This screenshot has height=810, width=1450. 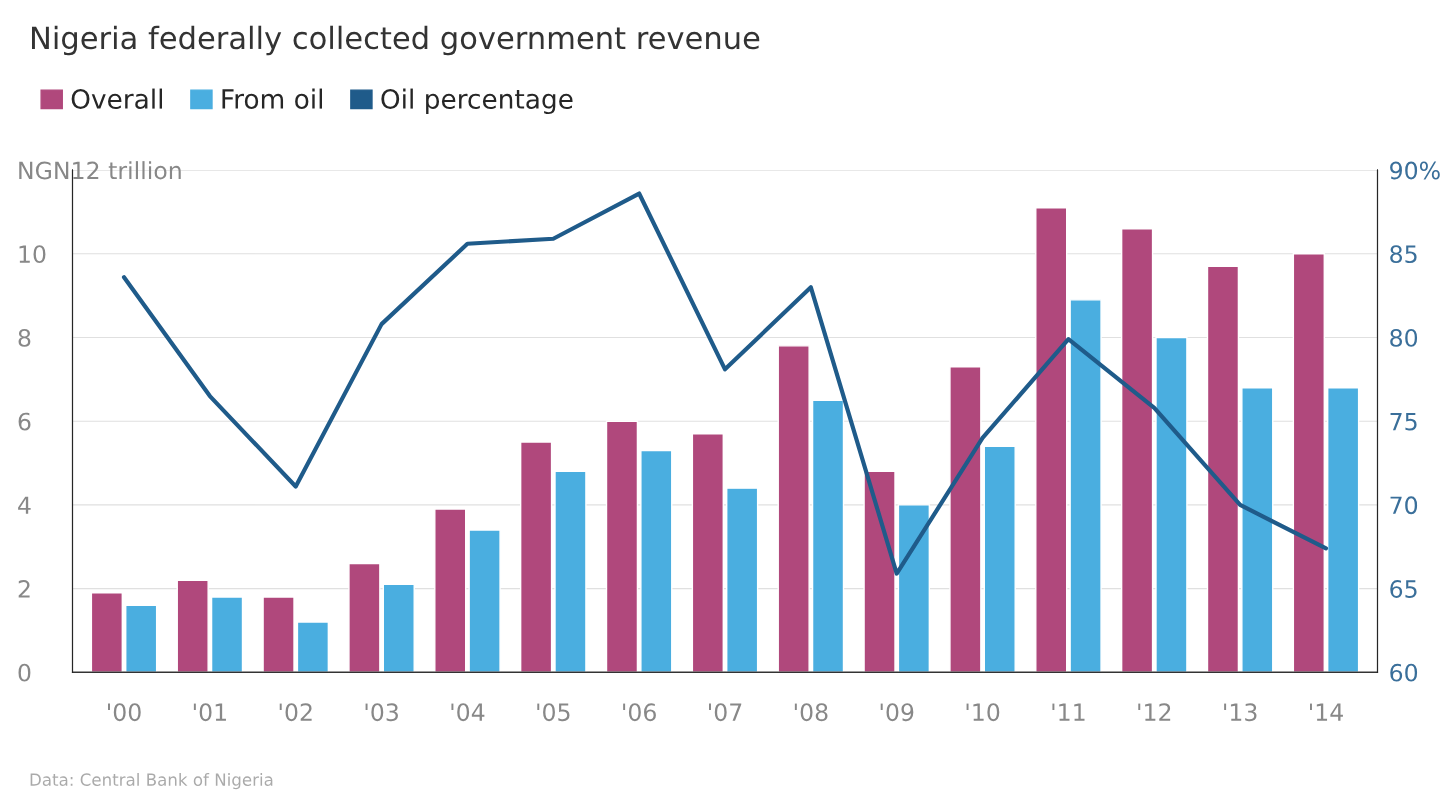 I want to click on x-tick-label: '11, so click(x=1068, y=712).